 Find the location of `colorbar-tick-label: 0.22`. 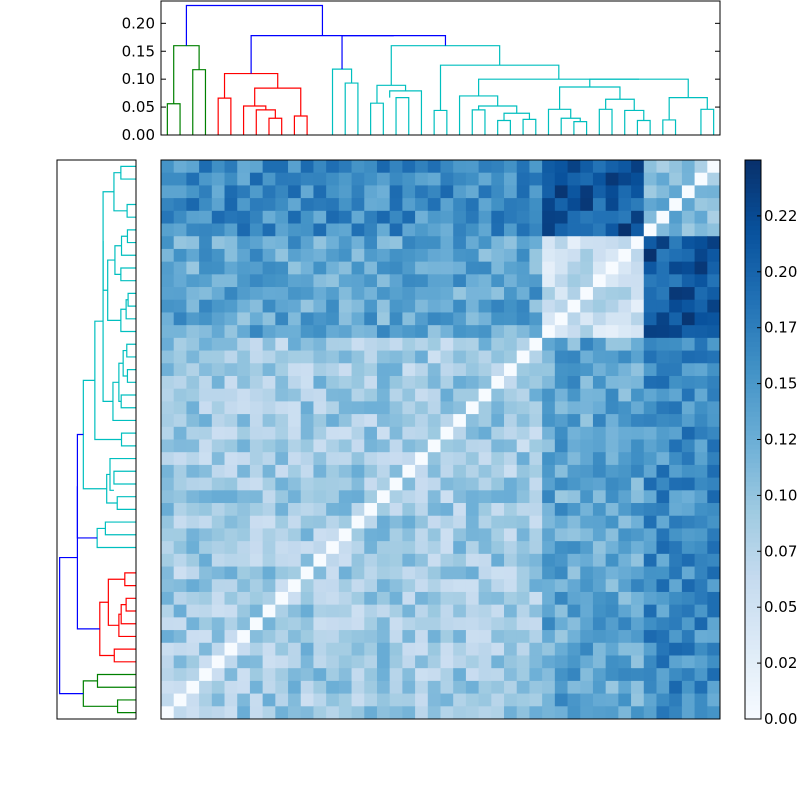

colorbar-tick-label: 0.22 is located at coordinates (780, 216).